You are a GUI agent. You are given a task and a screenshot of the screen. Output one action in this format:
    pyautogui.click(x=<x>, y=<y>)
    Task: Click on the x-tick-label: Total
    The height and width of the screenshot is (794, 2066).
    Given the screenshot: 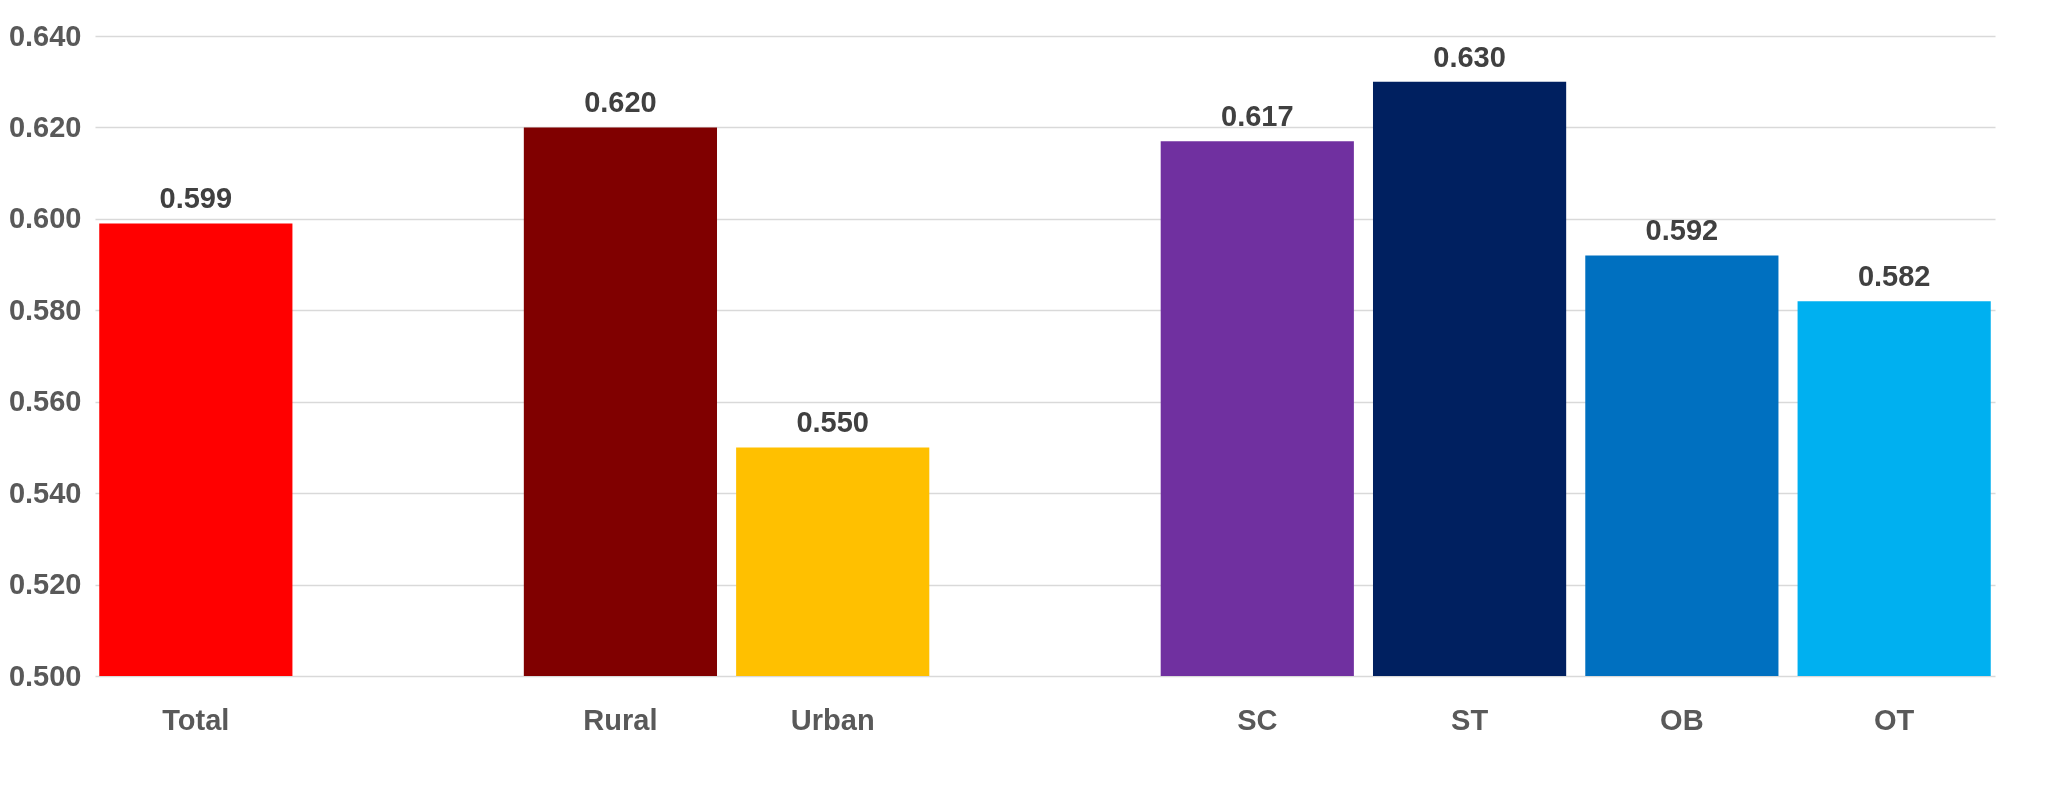 What is the action you would take?
    pyautogui.click(x=196, y=719)
    